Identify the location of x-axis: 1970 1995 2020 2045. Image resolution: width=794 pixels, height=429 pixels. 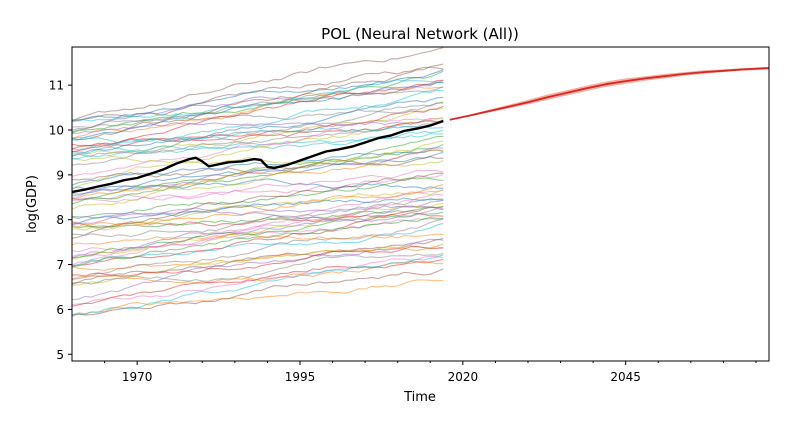
(430, 372).